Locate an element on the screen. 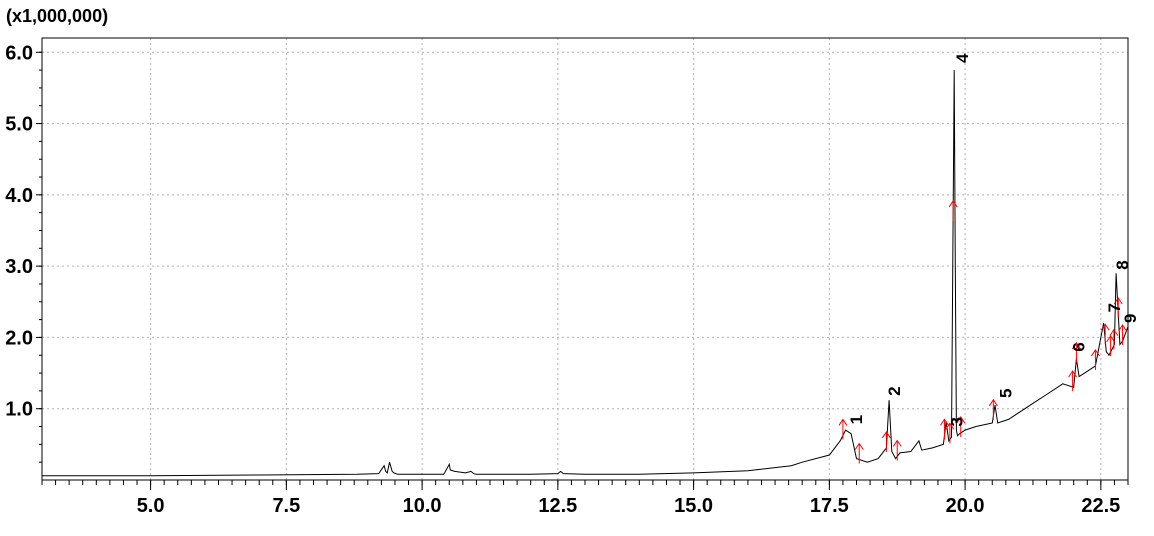 The height and width of the screenshot is (536, 1154). peak-label: 1 is located at coordinates (856, 419).